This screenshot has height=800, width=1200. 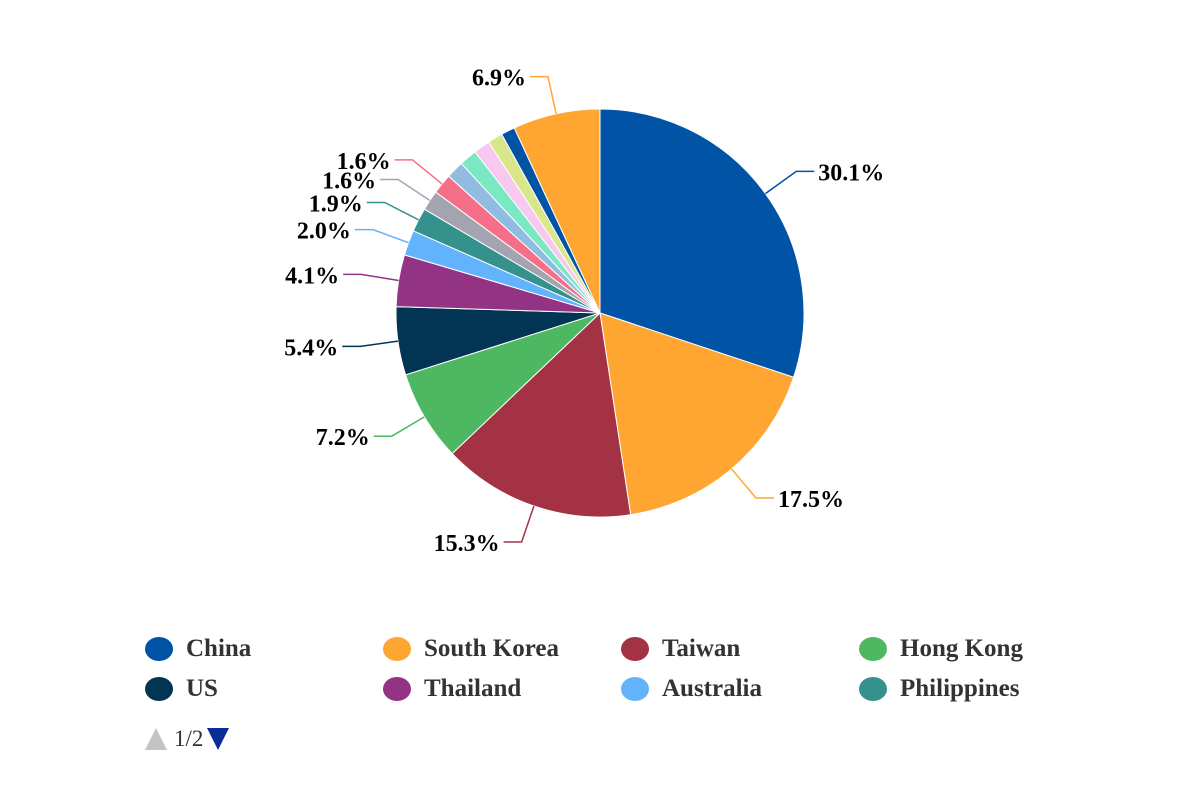 What do you see at coordinates (961, 648) in the screenshot?
I see `legend-label: Hong Kong` at bounding box center [961, 648].